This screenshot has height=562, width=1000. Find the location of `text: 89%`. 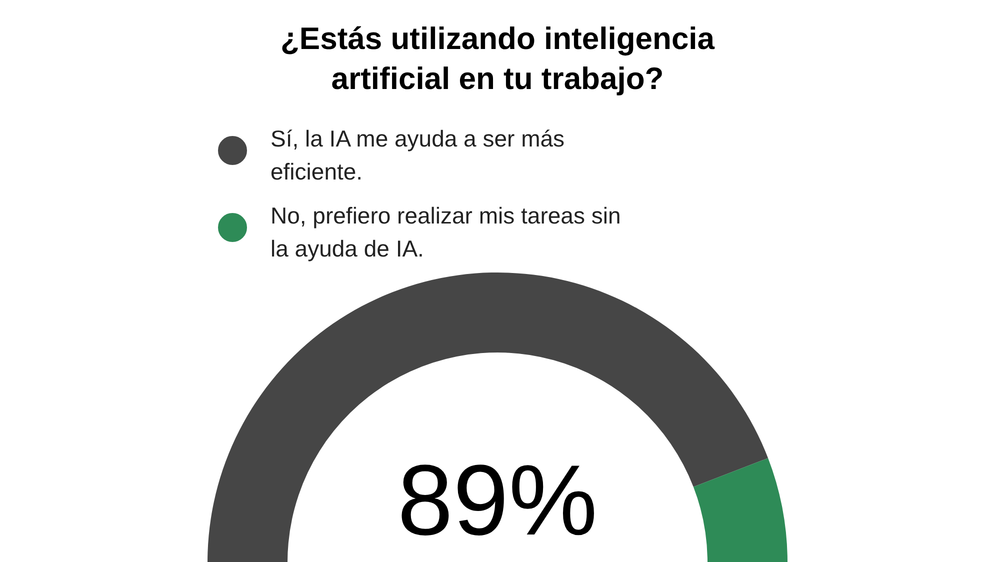

text: 89% is located at coordinates (497, 500).